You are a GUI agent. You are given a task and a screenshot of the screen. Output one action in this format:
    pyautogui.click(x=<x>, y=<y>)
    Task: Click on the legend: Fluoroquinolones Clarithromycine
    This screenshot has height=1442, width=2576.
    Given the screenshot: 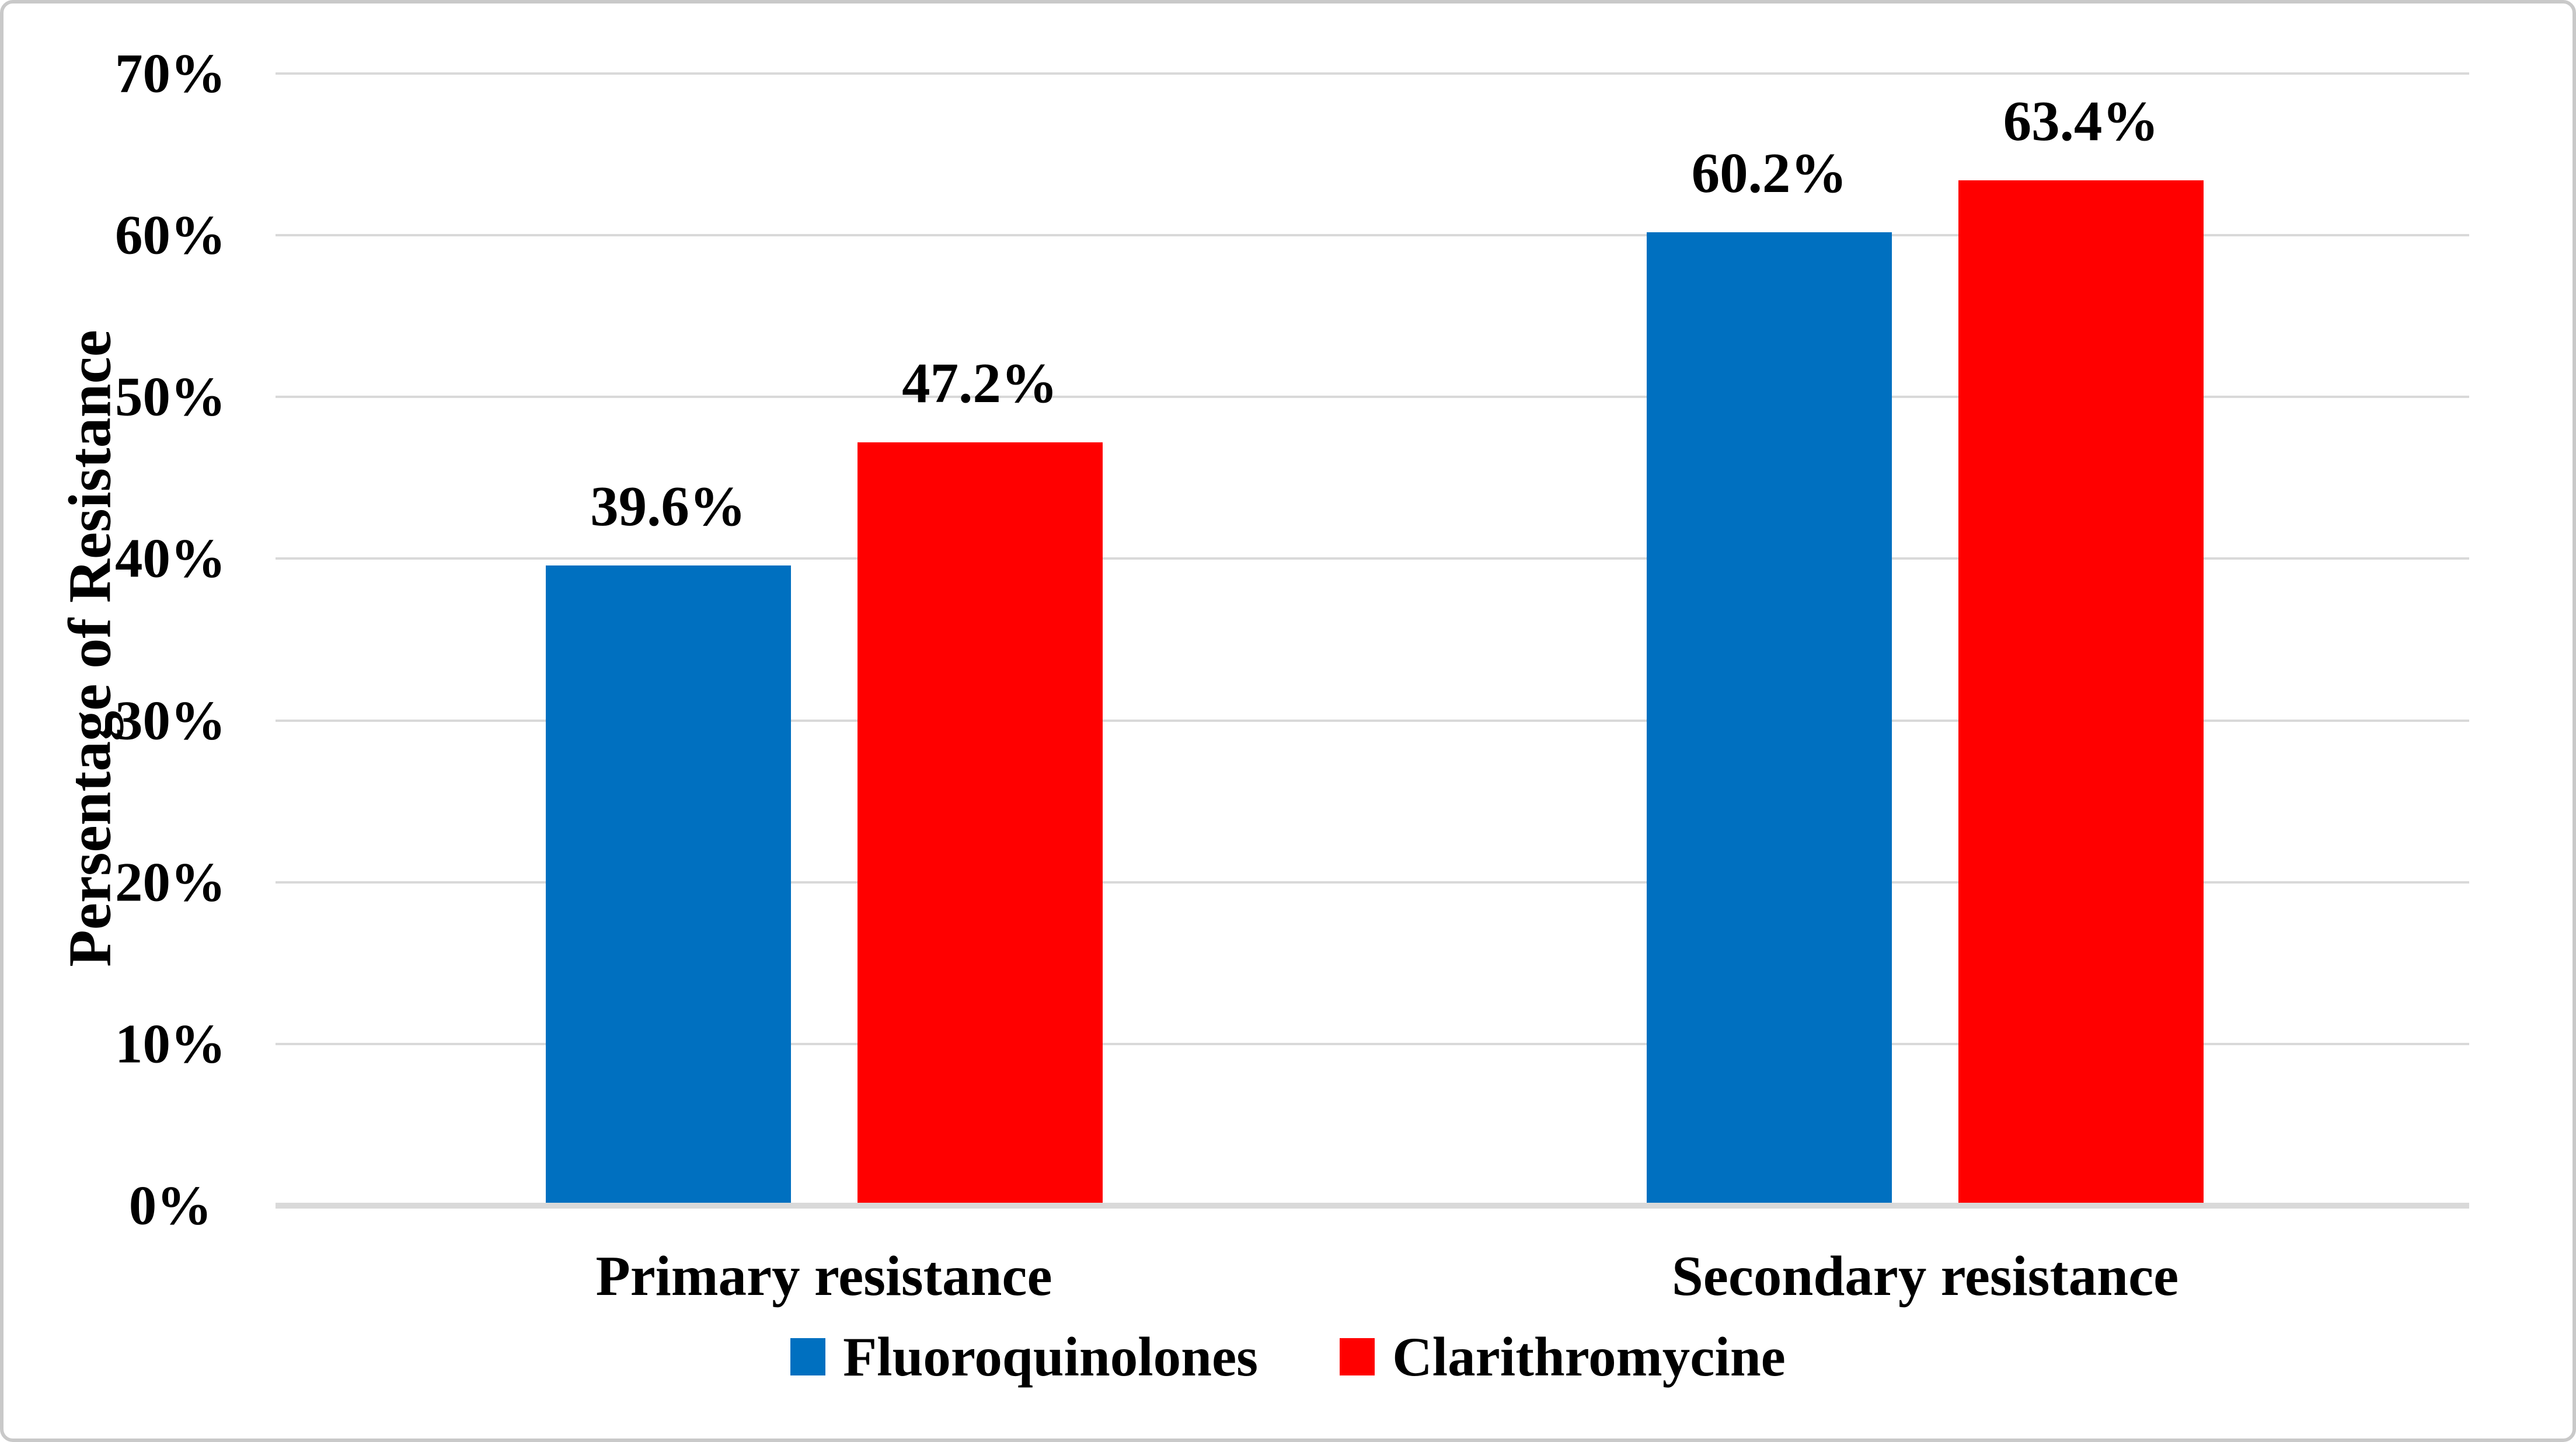 What is the action you would take?
    pyautogui.click(x=1288, y=1357)
    